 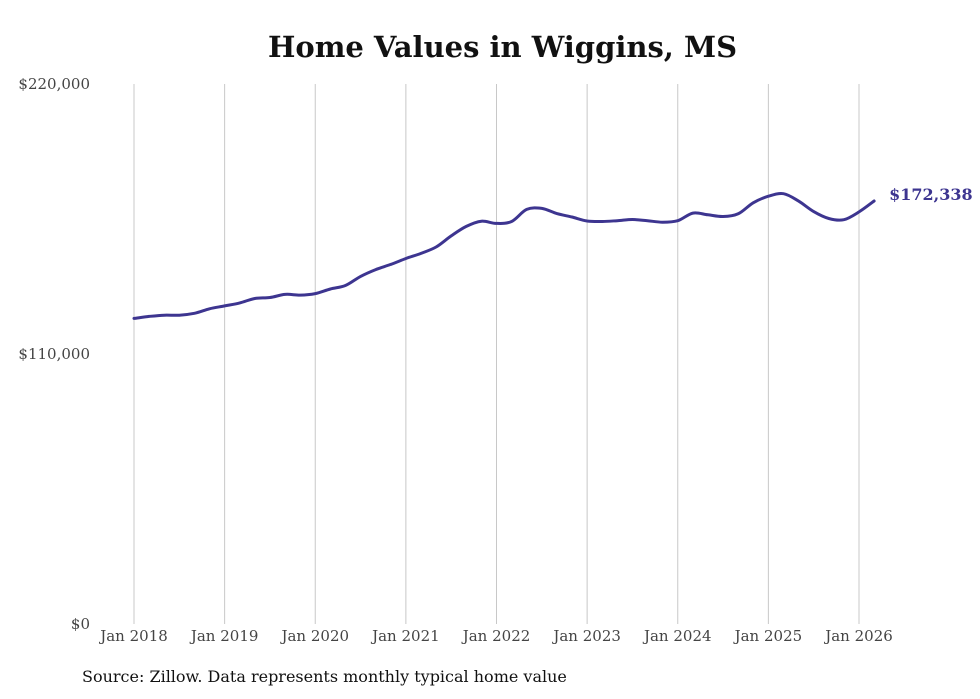 What do you see at coordinates (80, 624) in the screenshot?
I see `y-tick-label: $0` at bounding box center [80, 624].